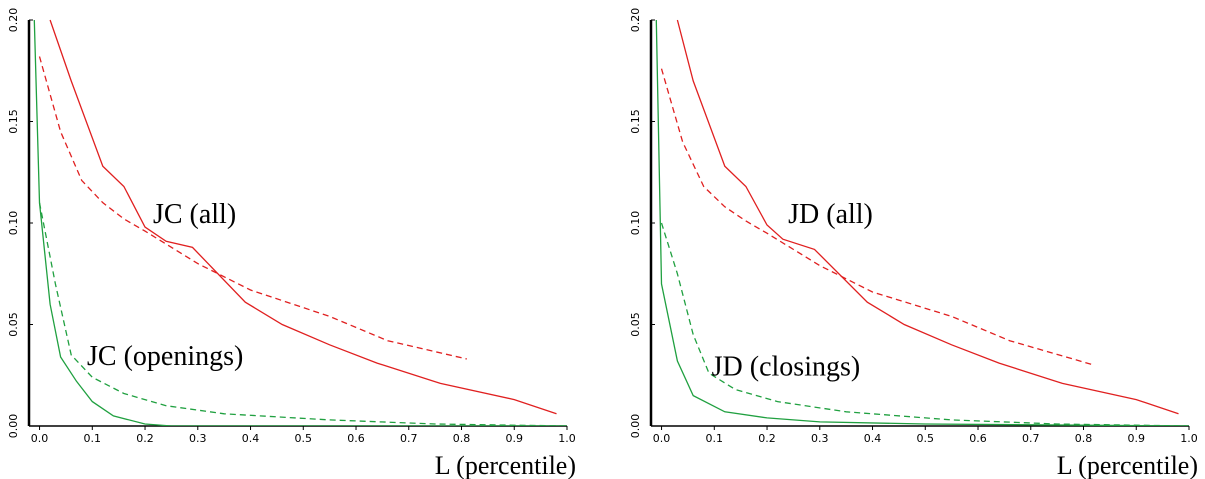 The image size is (1205, 479). What do you see at coordinates (194, 214) in the screenshot?
I see `annotation-label: JC (all)` at bounding box center [194, 214].